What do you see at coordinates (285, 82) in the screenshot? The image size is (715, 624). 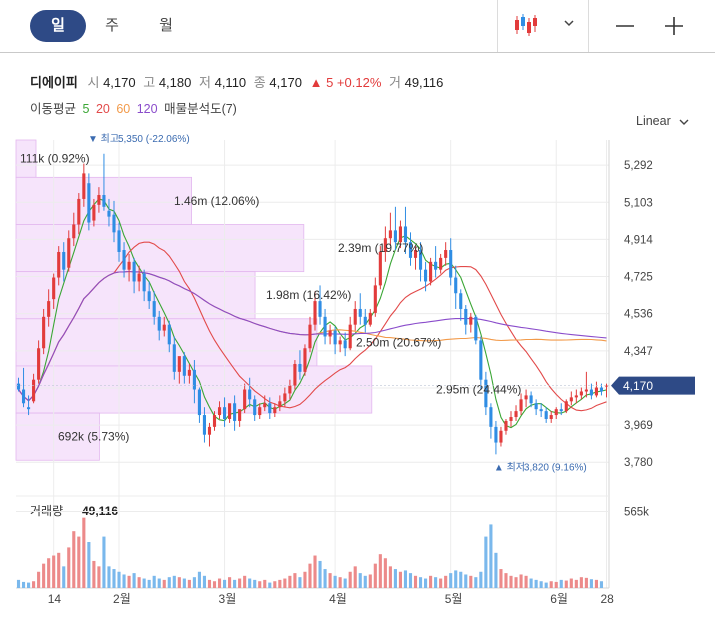 I see `close-value: 4,170` at bounding box center [285, 82].